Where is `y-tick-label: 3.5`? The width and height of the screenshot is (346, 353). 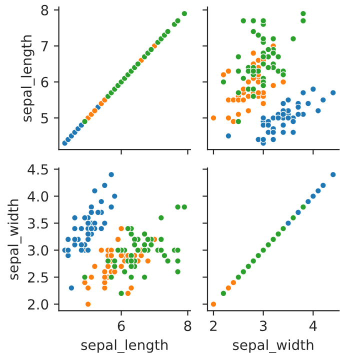
y-tick-label: 3.5 is located at coordinates (38, 223).